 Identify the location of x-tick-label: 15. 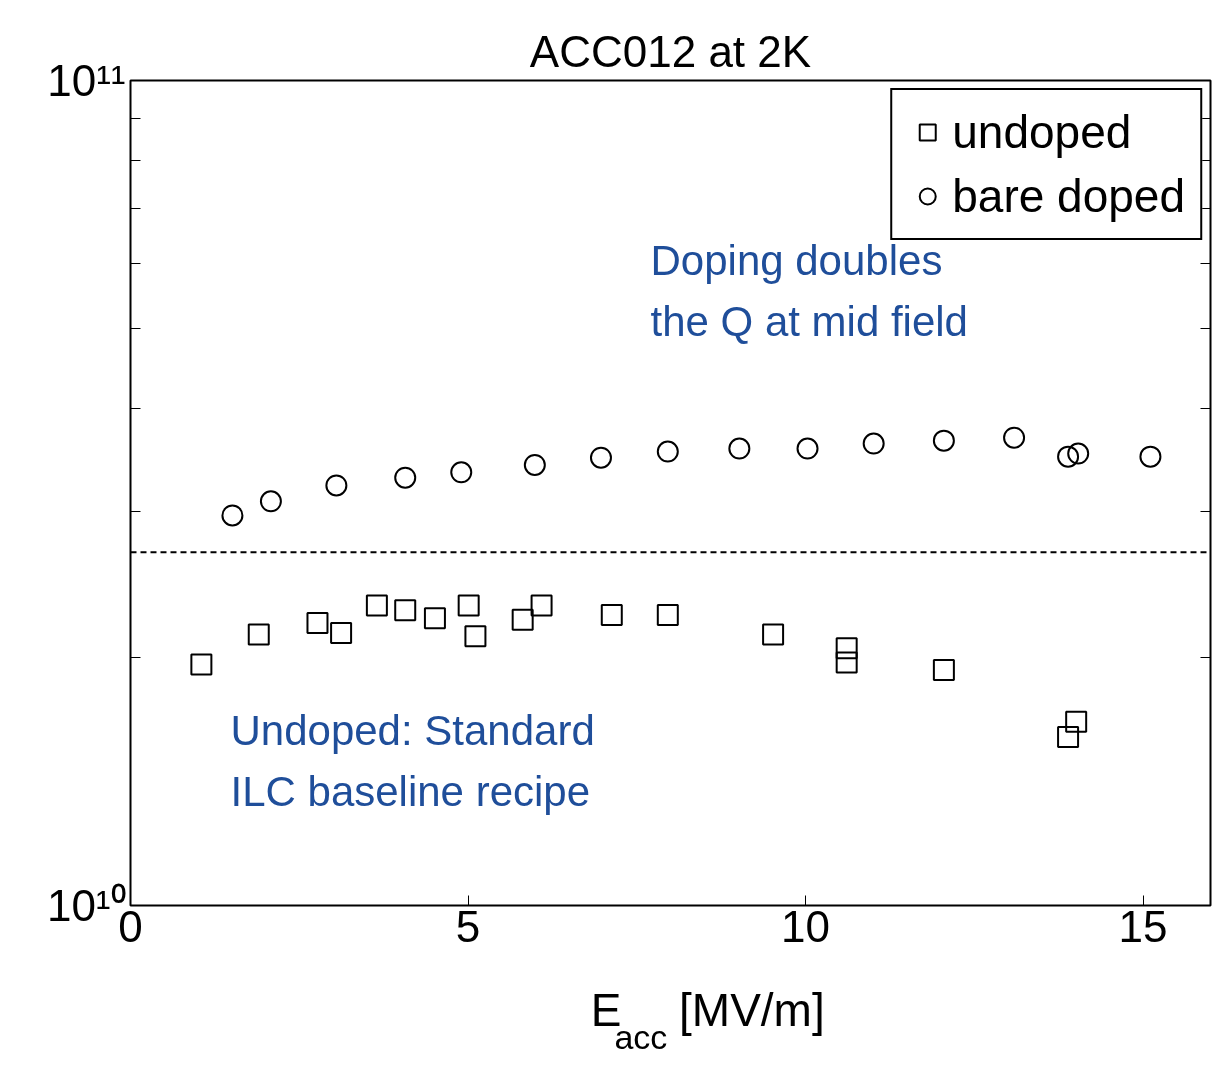
(1143, 926).